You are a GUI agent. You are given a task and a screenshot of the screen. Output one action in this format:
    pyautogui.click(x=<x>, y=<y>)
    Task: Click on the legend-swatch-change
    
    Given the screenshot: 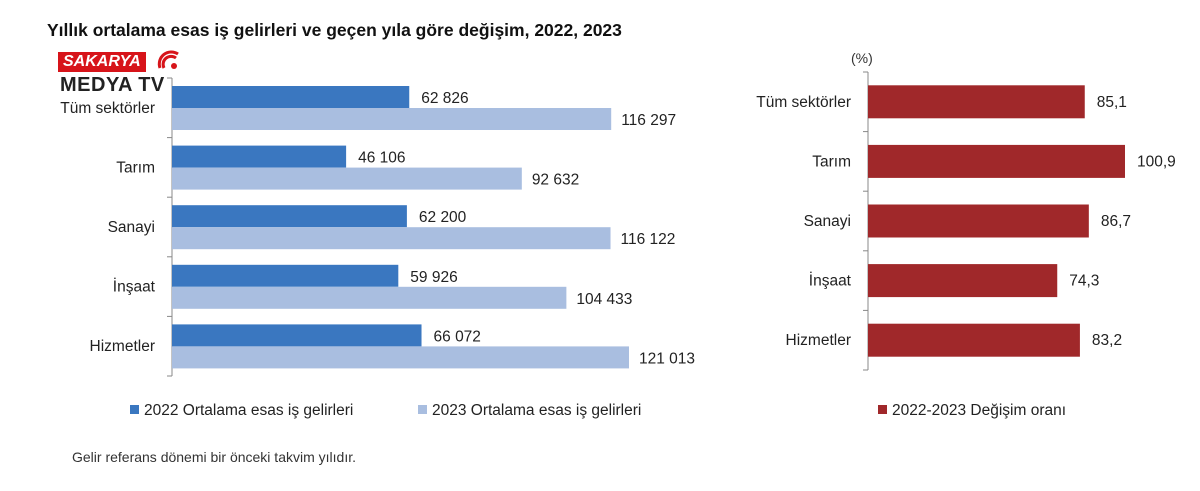 What is the action you would take?
    pyautogui.click(x=882, y=409)
    